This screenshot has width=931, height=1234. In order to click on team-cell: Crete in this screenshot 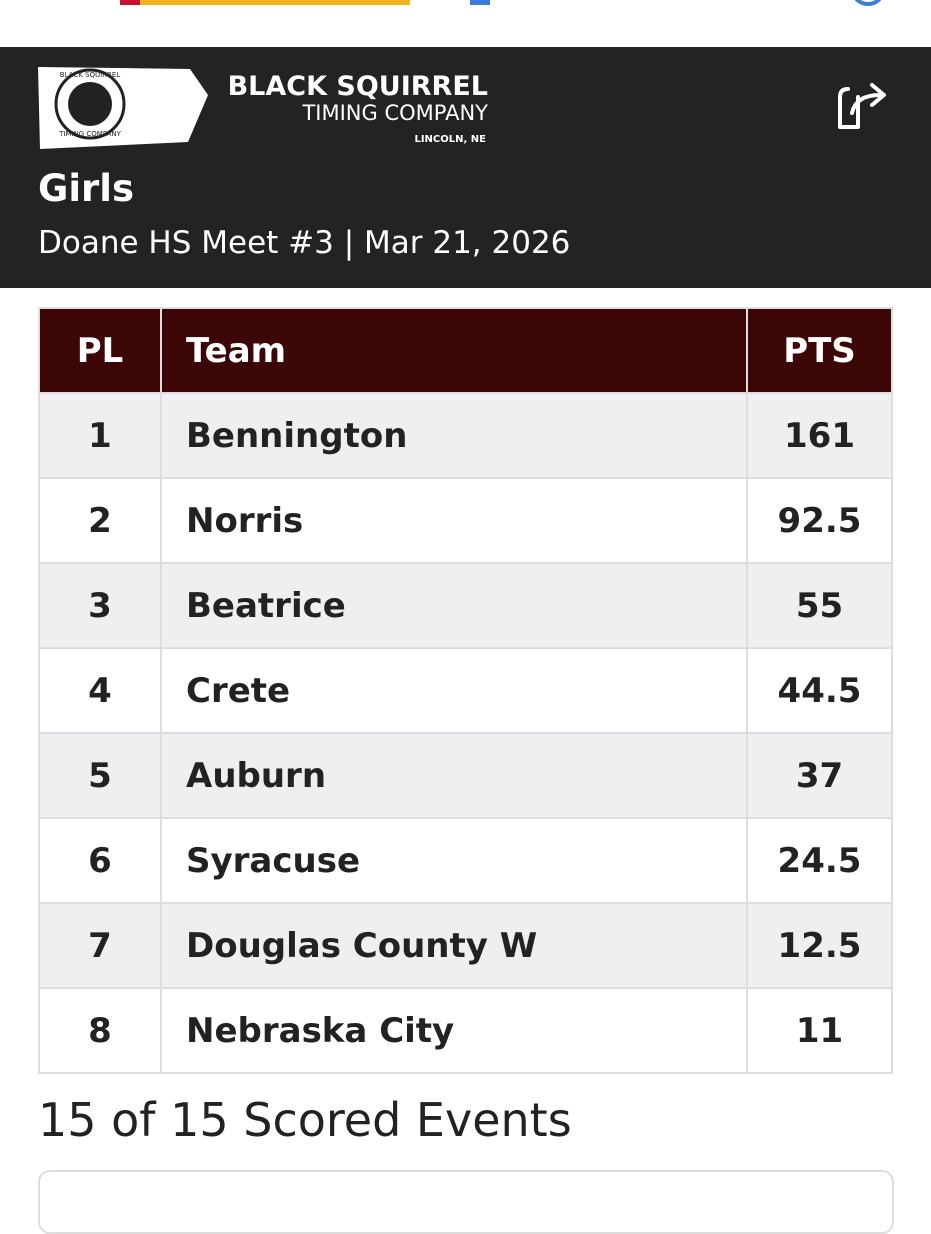, I will do `click(454, 690)`.